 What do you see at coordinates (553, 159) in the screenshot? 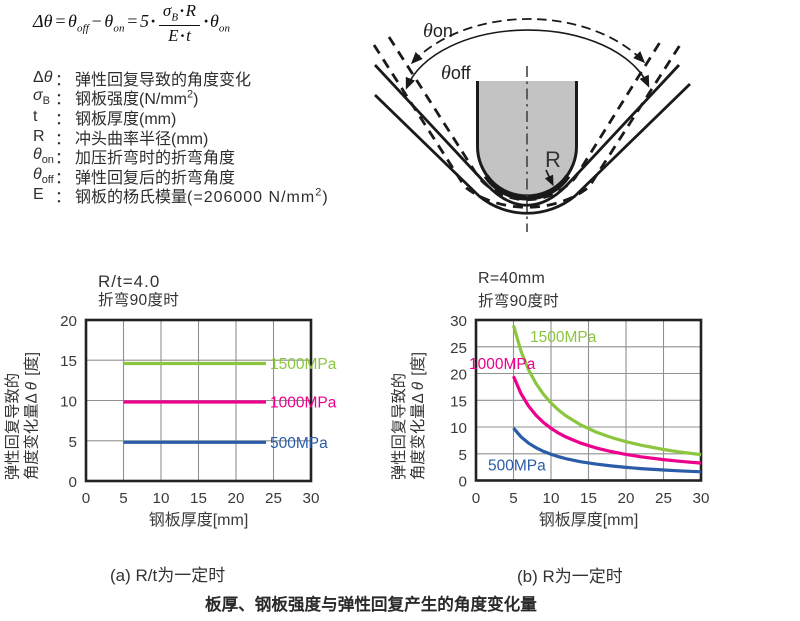
I see `svg-text: R` at bounding box center [553, 159].